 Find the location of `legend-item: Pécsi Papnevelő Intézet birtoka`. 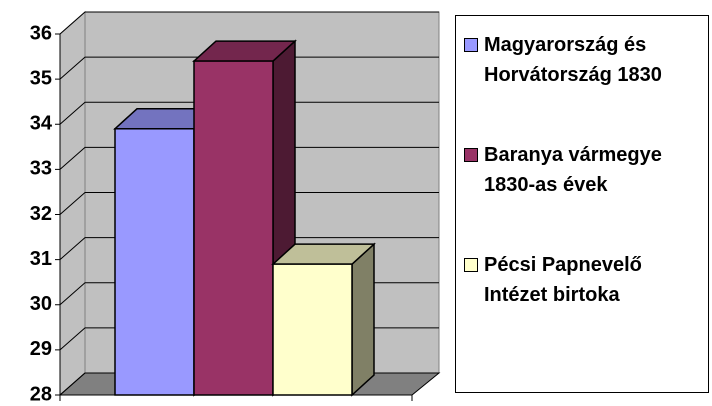

legend-item: Pécsi Papnevelő Intézet birtoka is located at coordinates (586, 280).